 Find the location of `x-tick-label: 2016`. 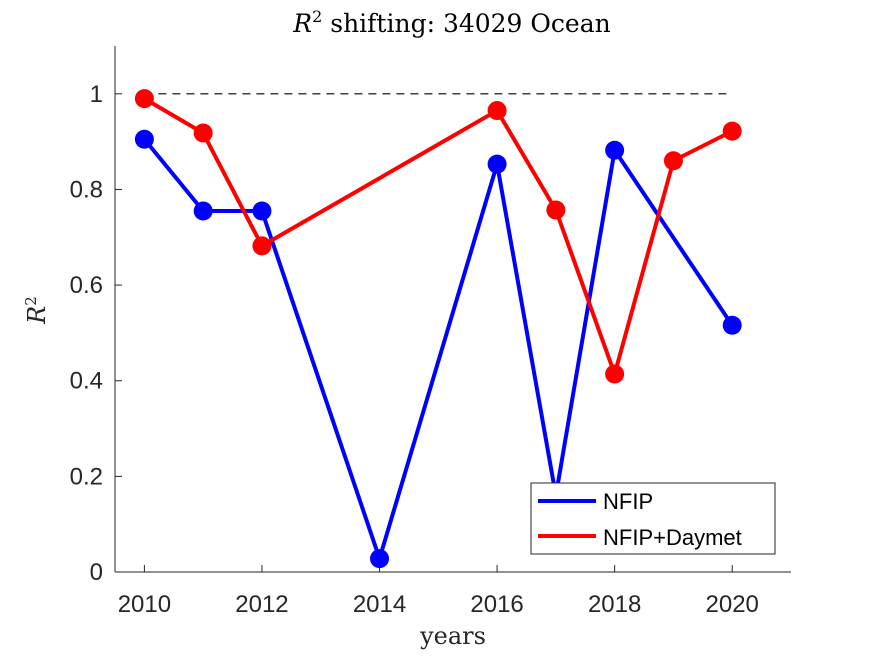

x-tick-label: 2016 is located at coordinates (496, 604).